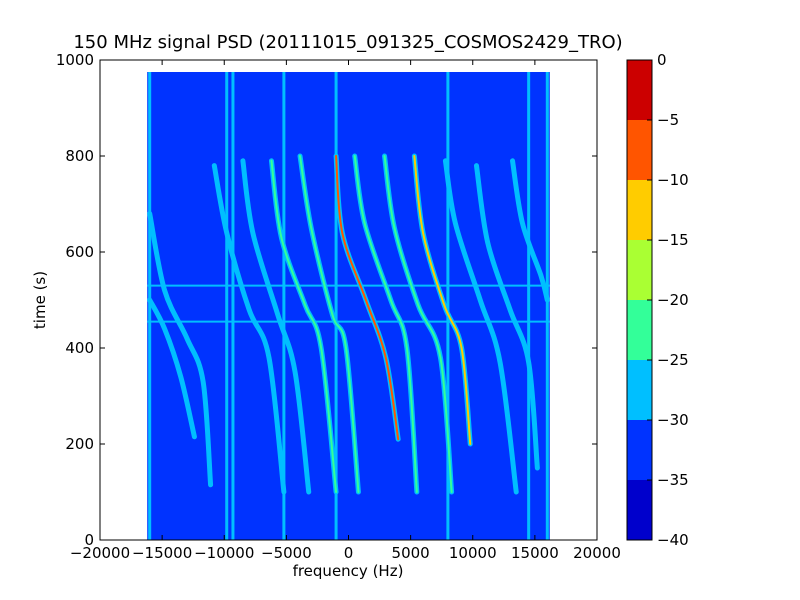 The height and width of the screenshot is (600, 800). I want to click on x-tick-label: −5000, so click(286, 553).